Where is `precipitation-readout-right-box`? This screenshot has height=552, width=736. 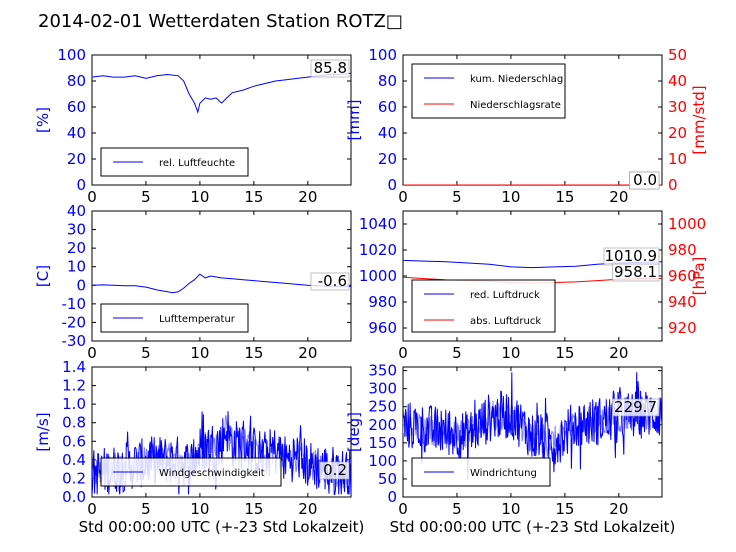
precipitation-readout-right-box is located at coordinates (644, 180).